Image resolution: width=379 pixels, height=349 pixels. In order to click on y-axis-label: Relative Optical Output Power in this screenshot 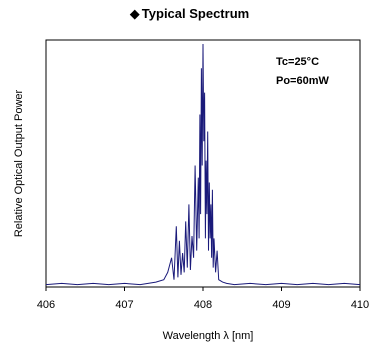, I will do `click(19, 163)`.